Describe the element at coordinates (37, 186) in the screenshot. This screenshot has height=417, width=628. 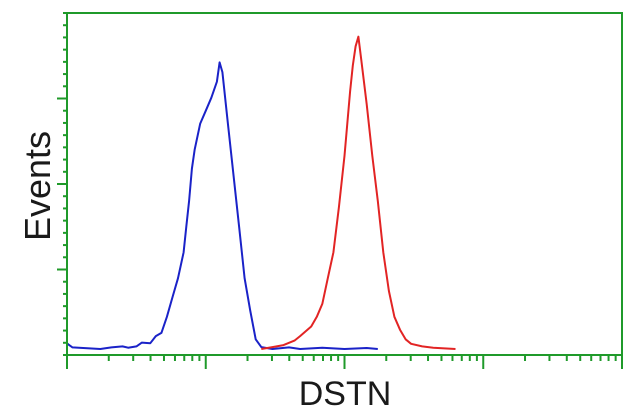
I see `y-axis-label: Events` at that location.